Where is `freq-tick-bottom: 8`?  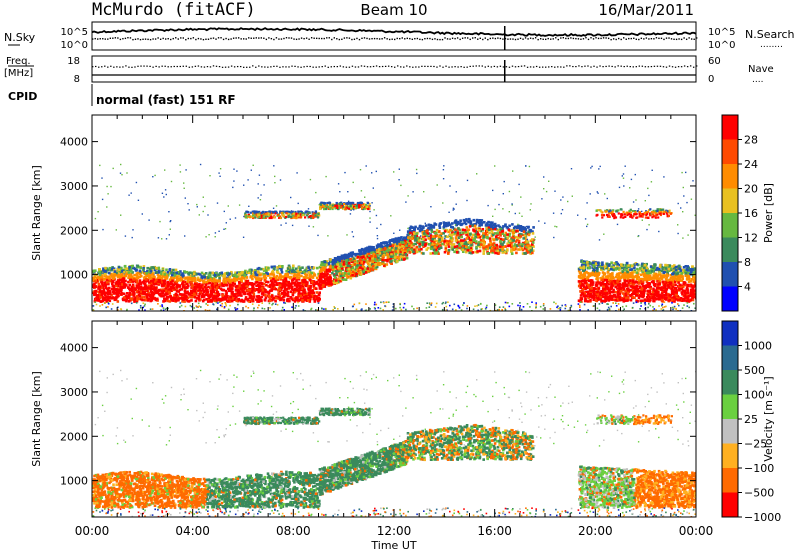
freq-tick-bottom: 8 is located at coordinates (77, 79).